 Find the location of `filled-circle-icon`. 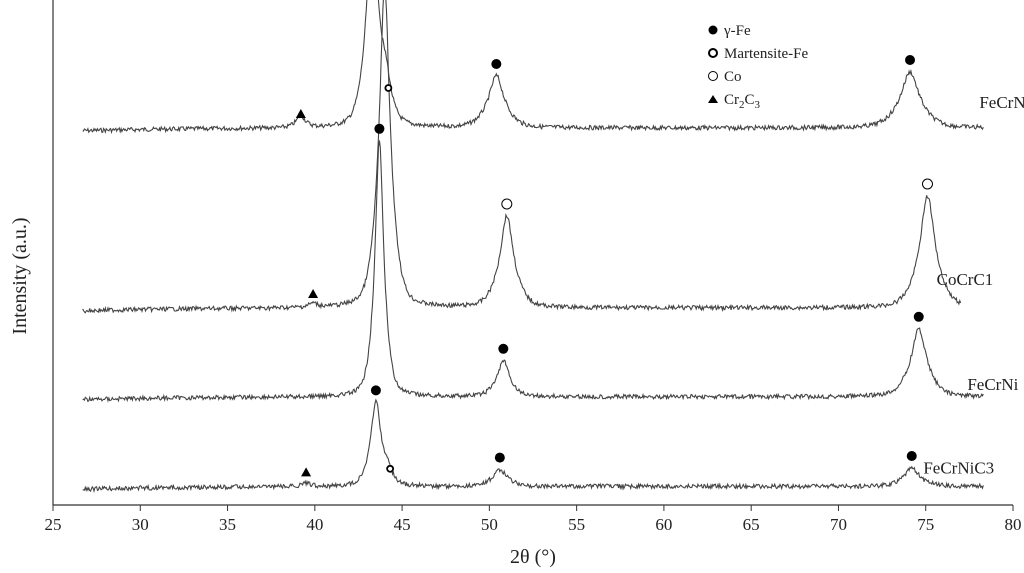

filled-circle-icon is located at coordinates (713, 30).